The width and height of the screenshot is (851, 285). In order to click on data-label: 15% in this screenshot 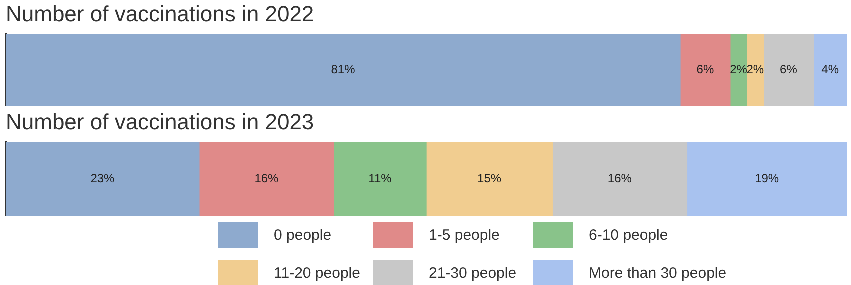, I will do `click(490, 179)`.